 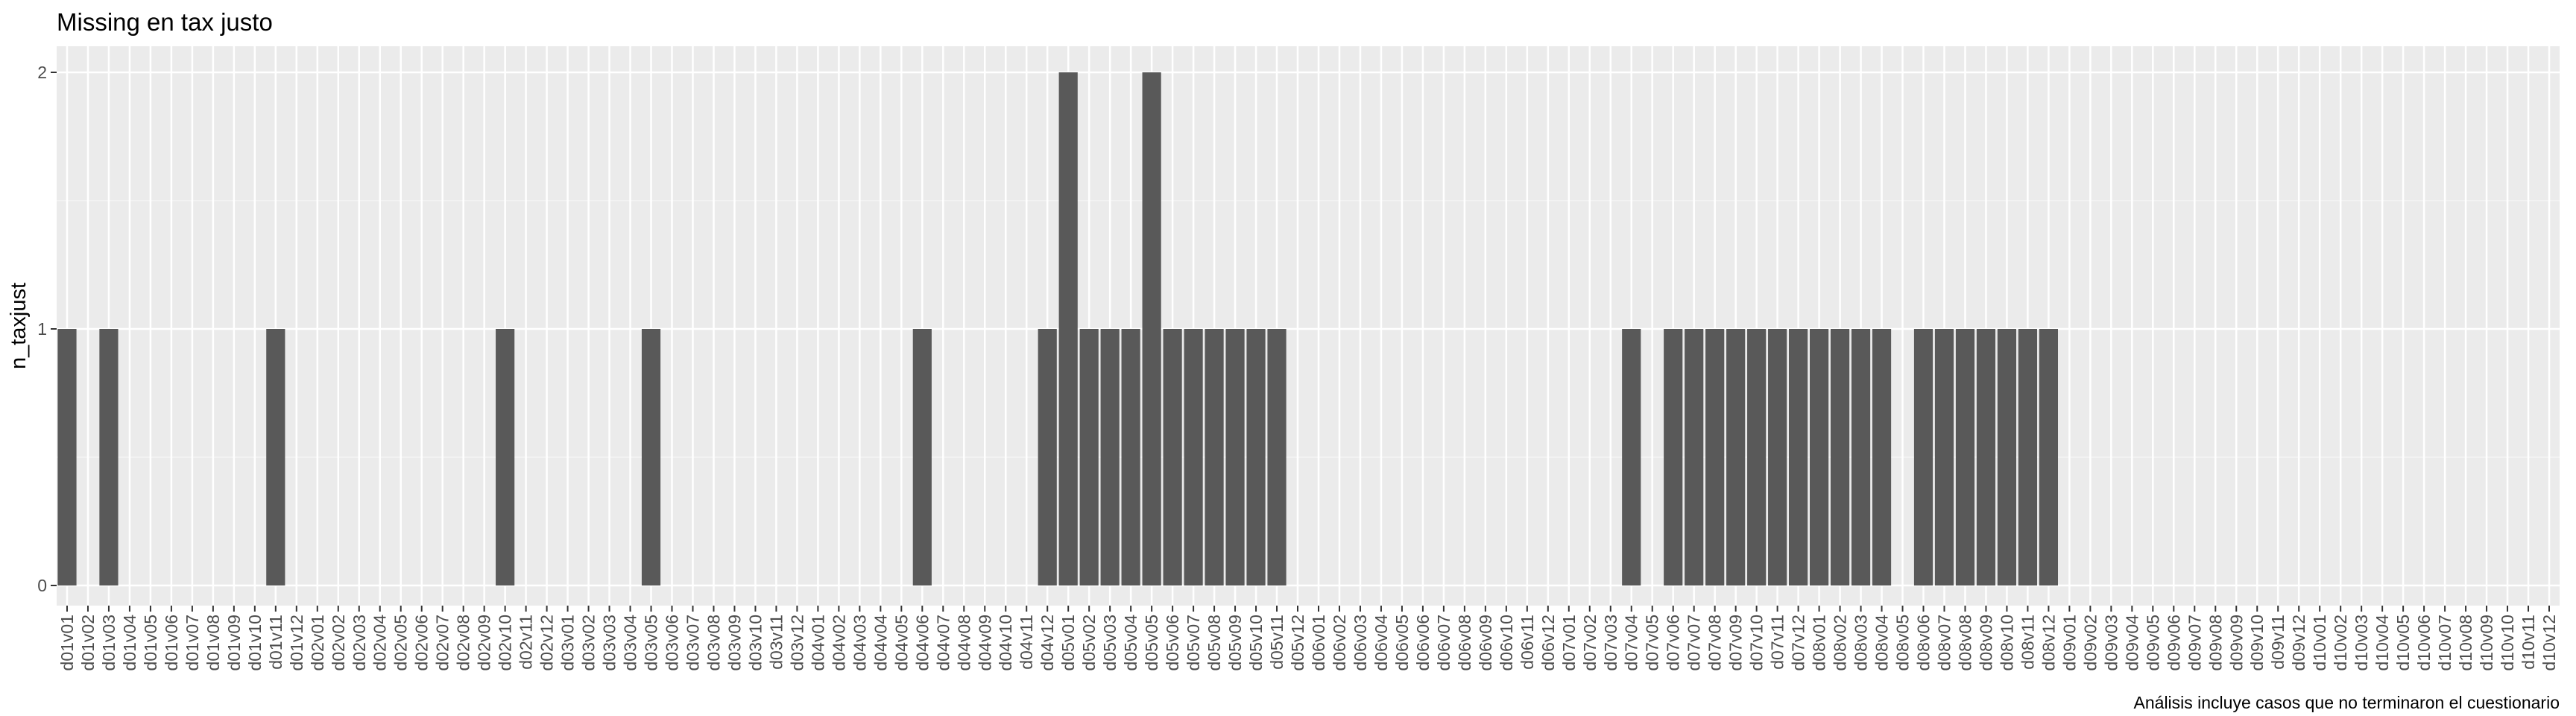 What do you see at coordinates (2319, 643) in the screenshot?
I see `x-tick-label: d10v01` at bounding box center [2319, 643].